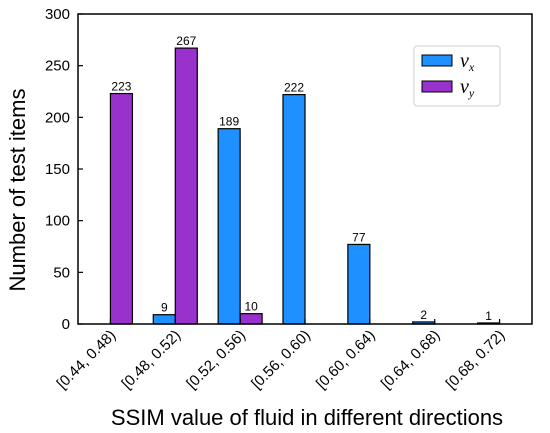  What do you see at coordinates (87, 360) in the screenshot?
I see `x-tick-label: [0.44, 0.48)` at bounding box center [87, 360].